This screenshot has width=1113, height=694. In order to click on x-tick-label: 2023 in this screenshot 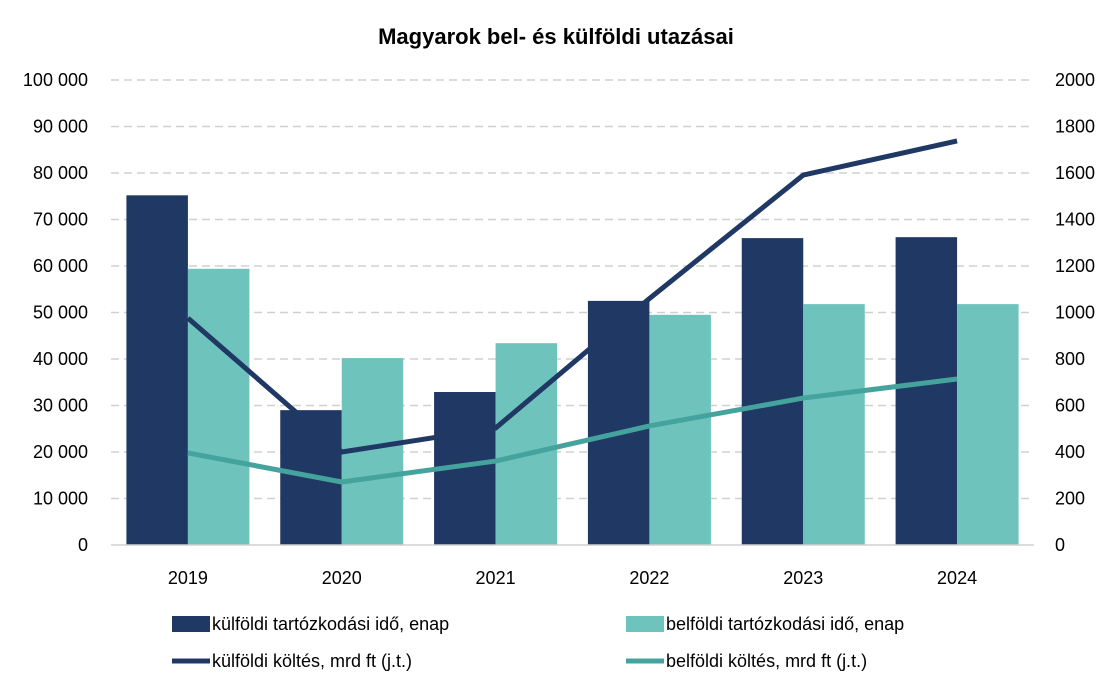, I will do `click(803, 578)`.